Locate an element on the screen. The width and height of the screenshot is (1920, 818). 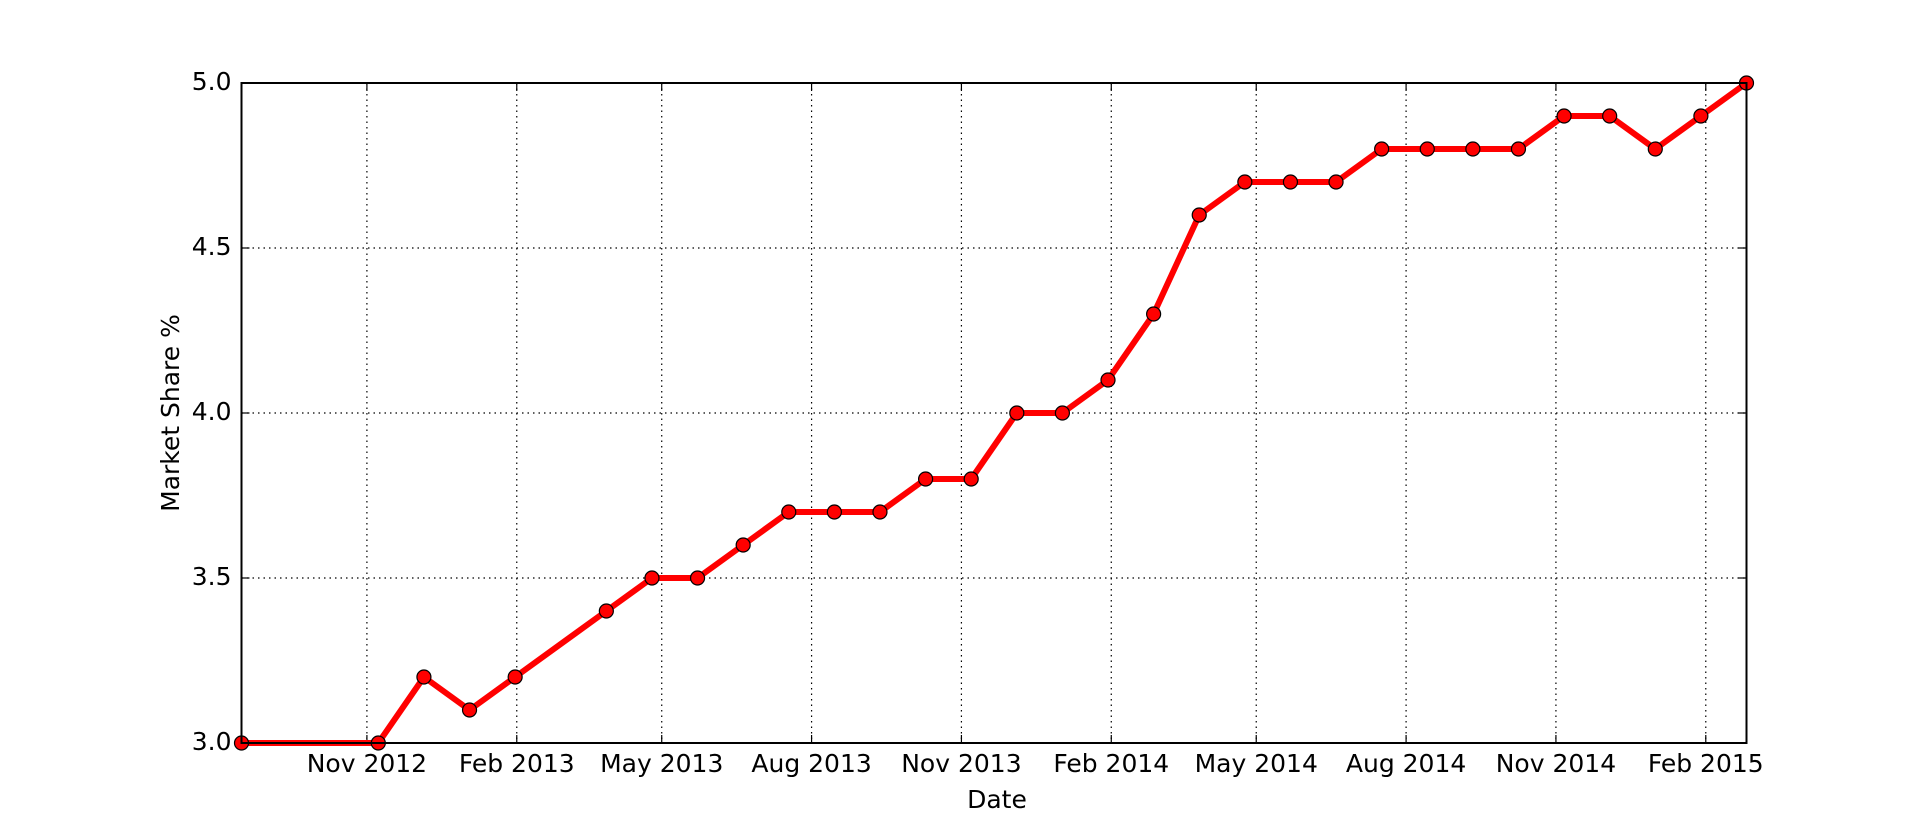
x-tick-label: Aug 2013 is located at coordinates (811, 763).